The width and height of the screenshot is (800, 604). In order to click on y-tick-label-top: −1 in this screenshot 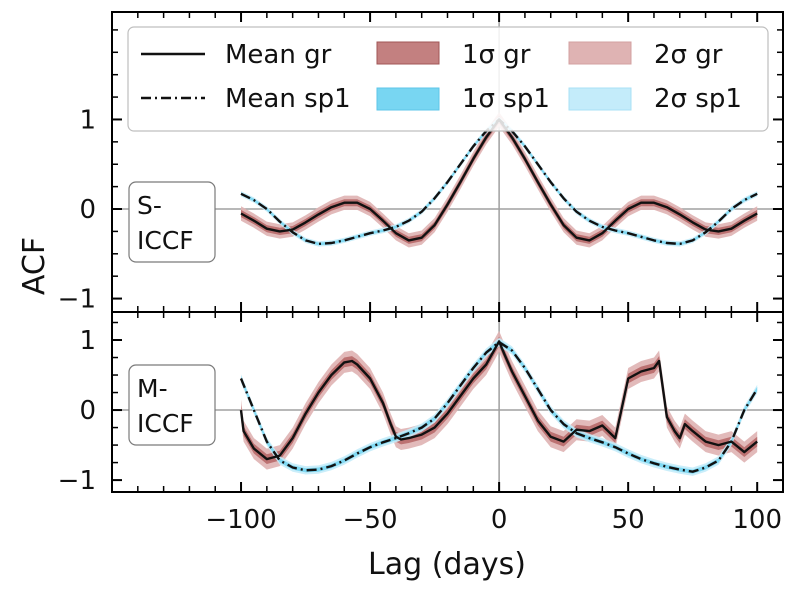, I will do `click(77, 300)`.